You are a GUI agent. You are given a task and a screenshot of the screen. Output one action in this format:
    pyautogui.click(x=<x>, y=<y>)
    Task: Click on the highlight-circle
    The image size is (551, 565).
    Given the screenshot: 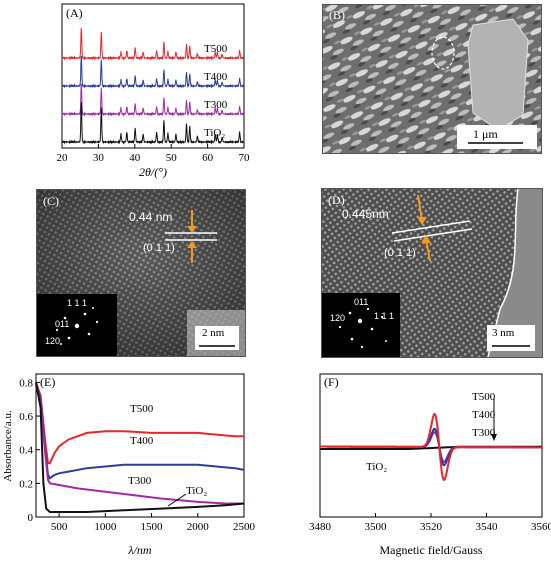 What is the action you would take?
    pyautogui.click(x=443, y=53)
    